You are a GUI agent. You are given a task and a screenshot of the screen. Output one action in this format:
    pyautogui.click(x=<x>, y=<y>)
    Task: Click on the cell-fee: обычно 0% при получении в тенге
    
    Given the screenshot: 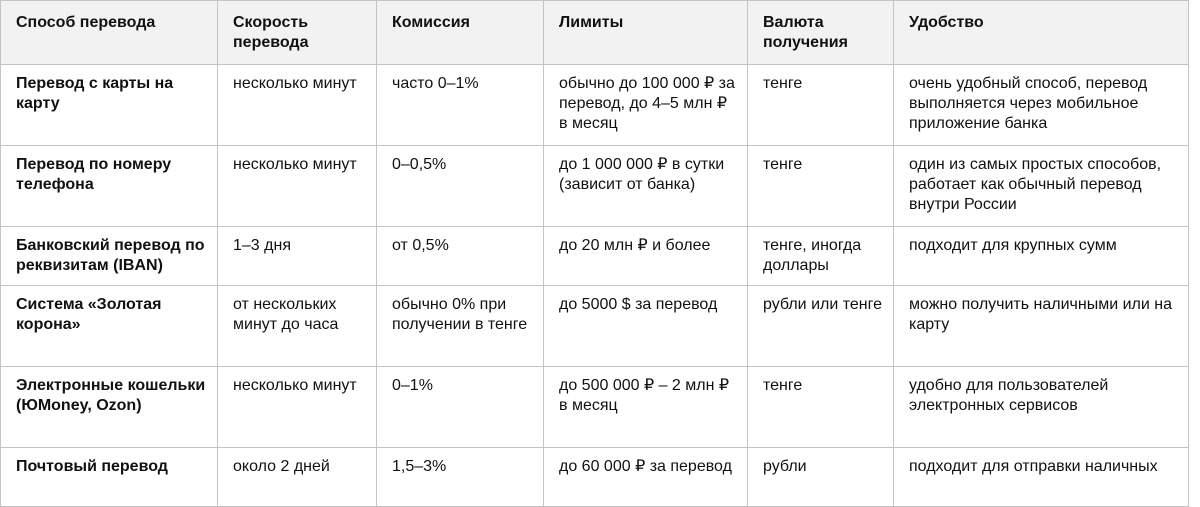 What is the action you would take?
    pyautogui.click(x=460, y=326)
    